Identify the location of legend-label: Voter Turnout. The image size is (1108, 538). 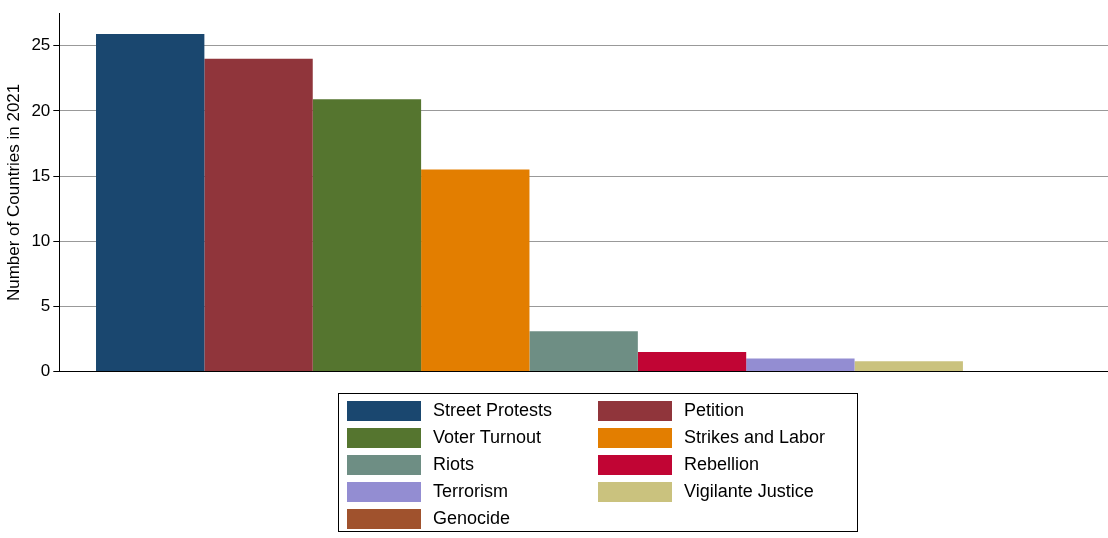
(487, 437).